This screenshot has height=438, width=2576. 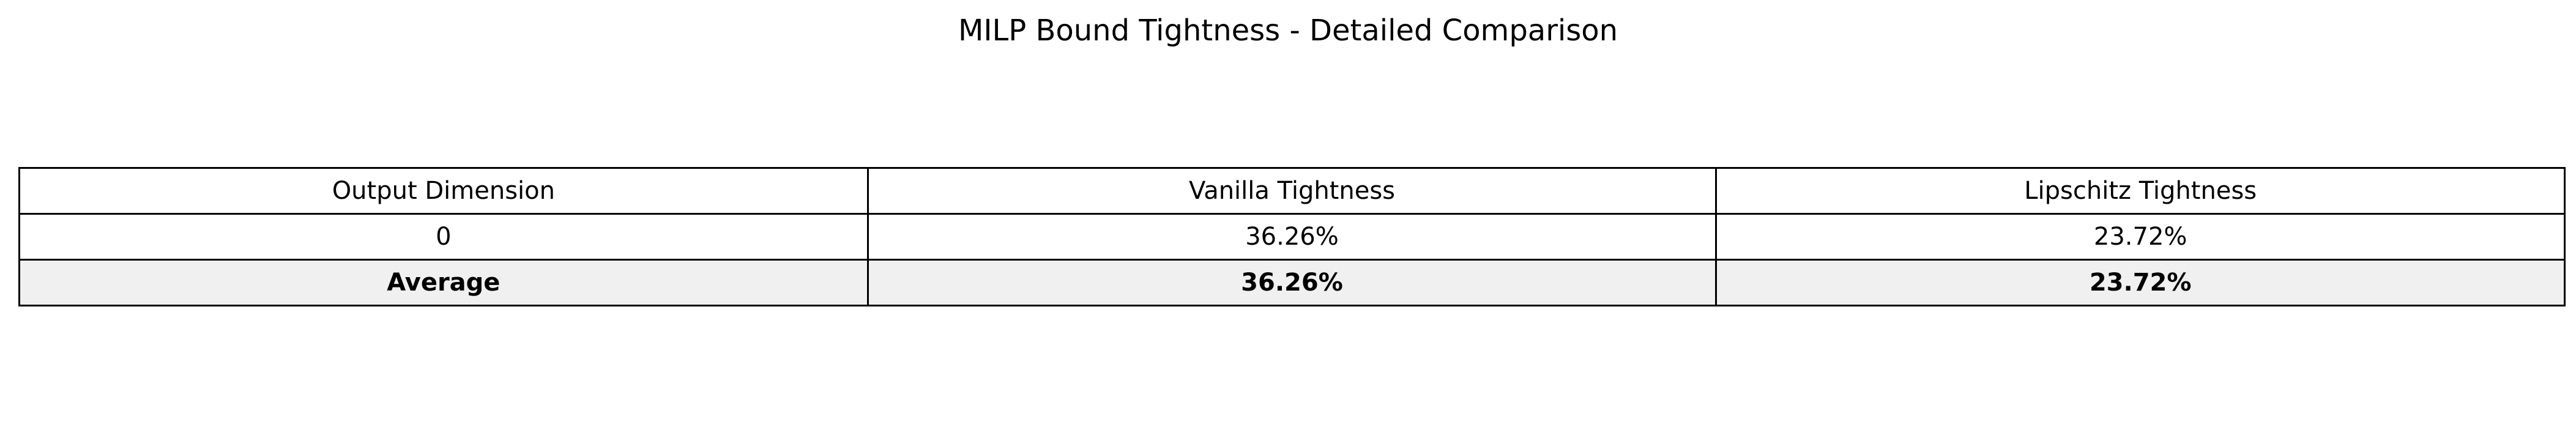 I want to click on table-row: 0 36.26% 23.72%, so click(x=1292, y=237).